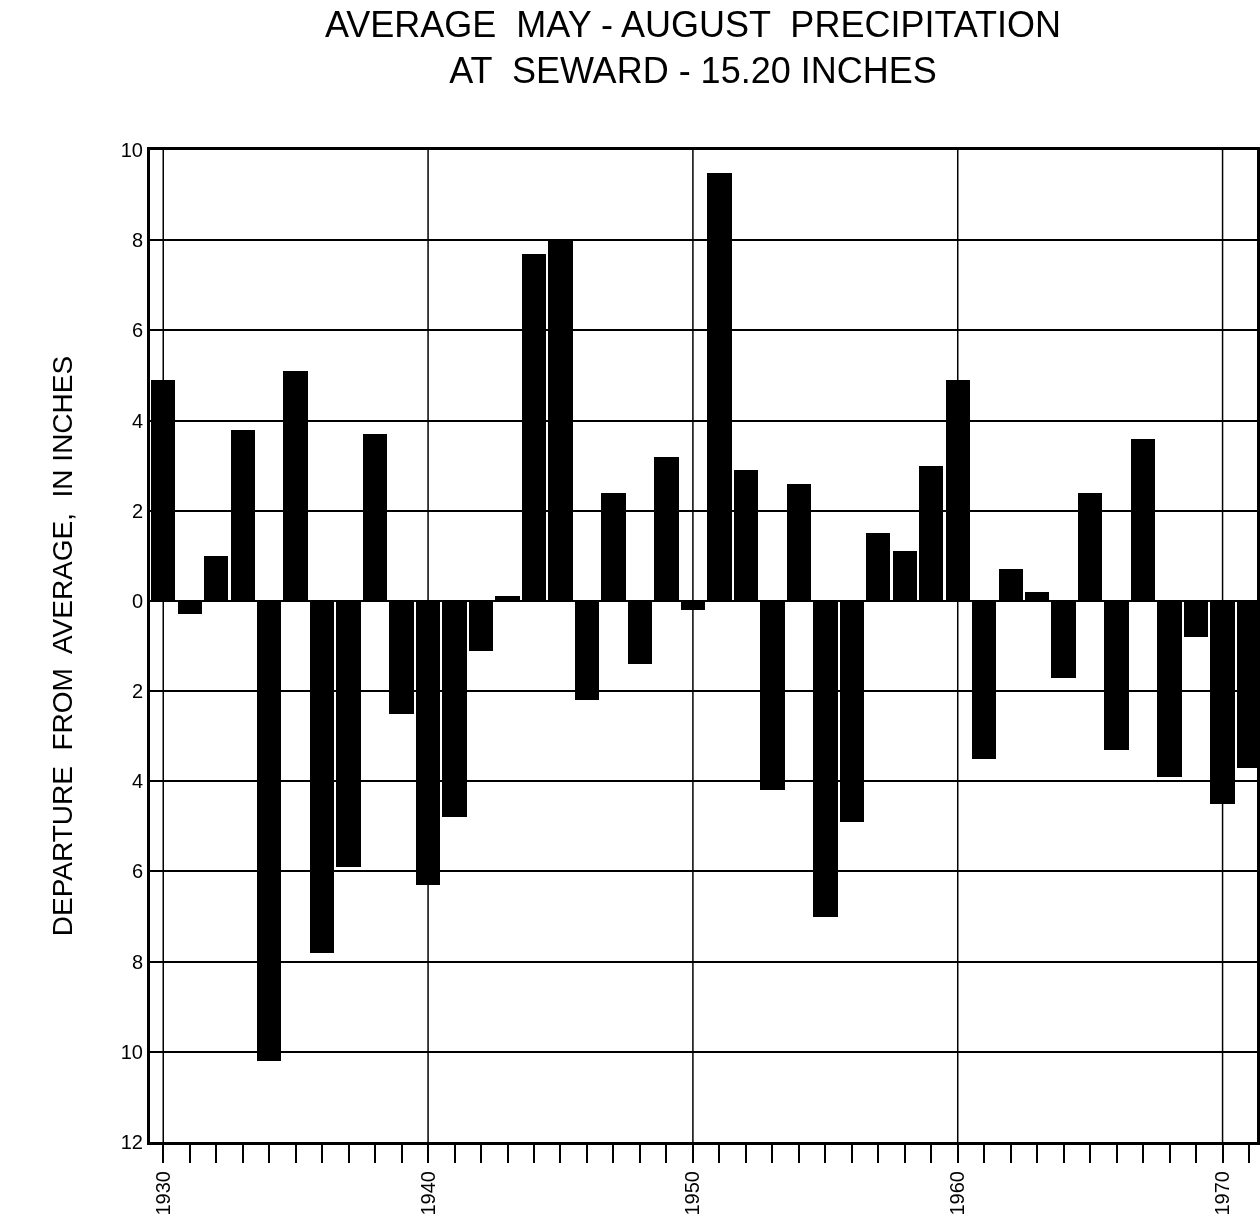  Describe the element at coordinates (427, 1193) in the screenshot. I see `x-tick-label: 1940` at that location.